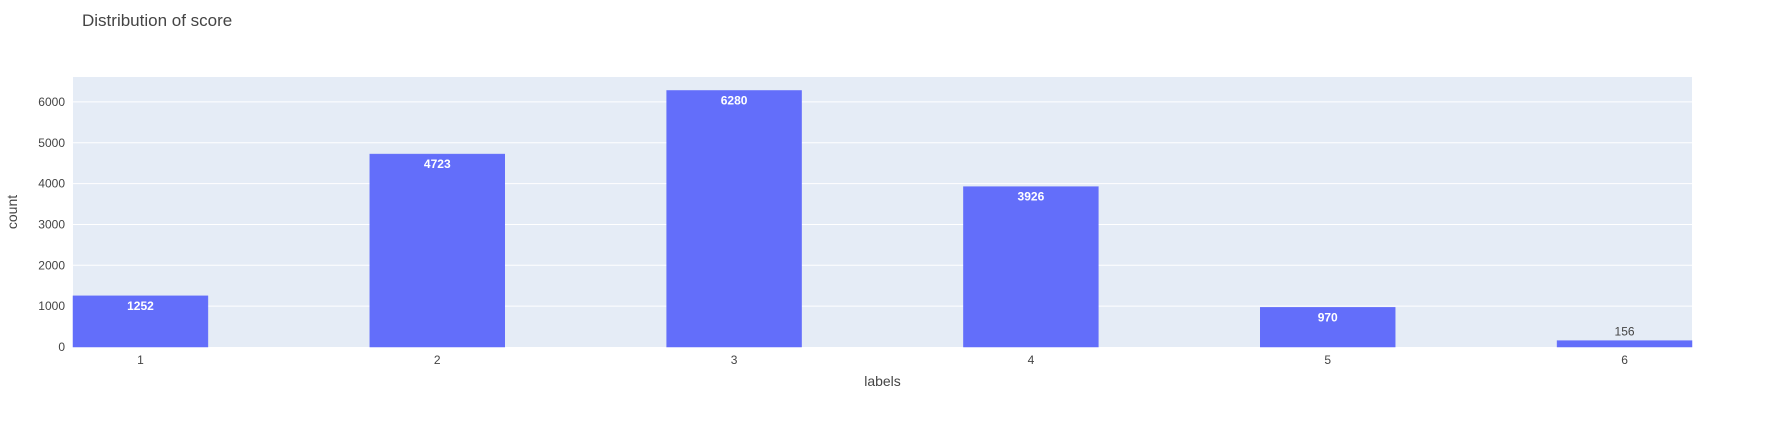 The height and width of the screenshot is (425, 1766). Describe the element at coordinates (882, 381) in the screenshot. I see `x-axis-title: labels` at that location.